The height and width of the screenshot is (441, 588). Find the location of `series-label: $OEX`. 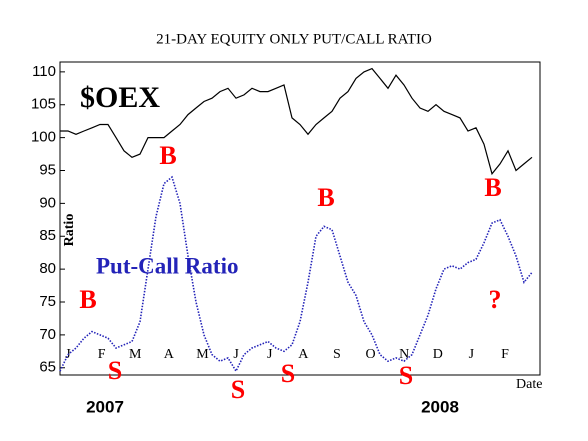

series-label: $OEX is located at coordinates (120, 97).